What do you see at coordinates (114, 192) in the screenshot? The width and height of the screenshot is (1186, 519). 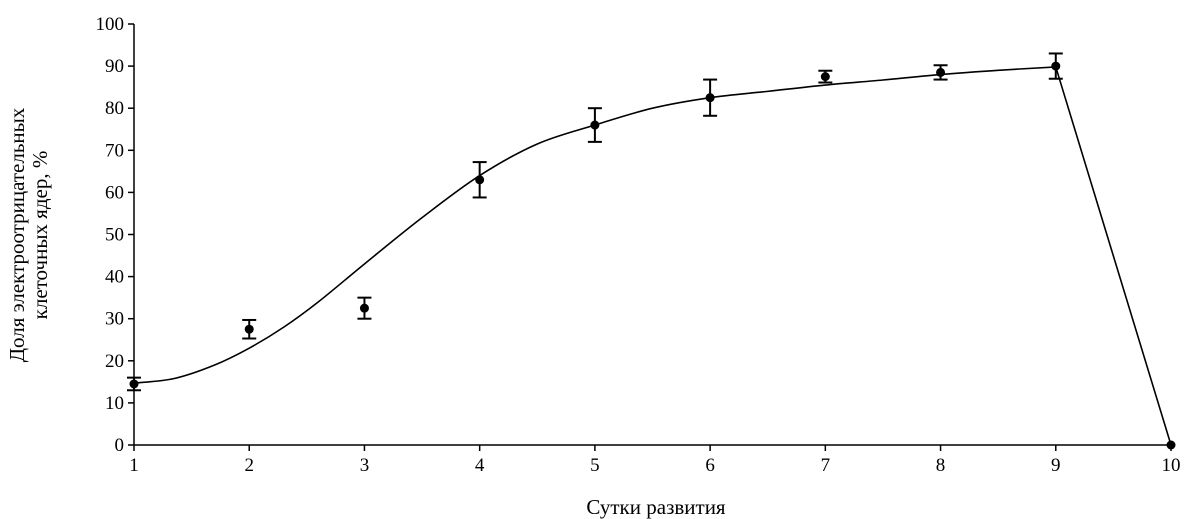 I see `y-tick-label: 60` at bounding box center [114, 192].